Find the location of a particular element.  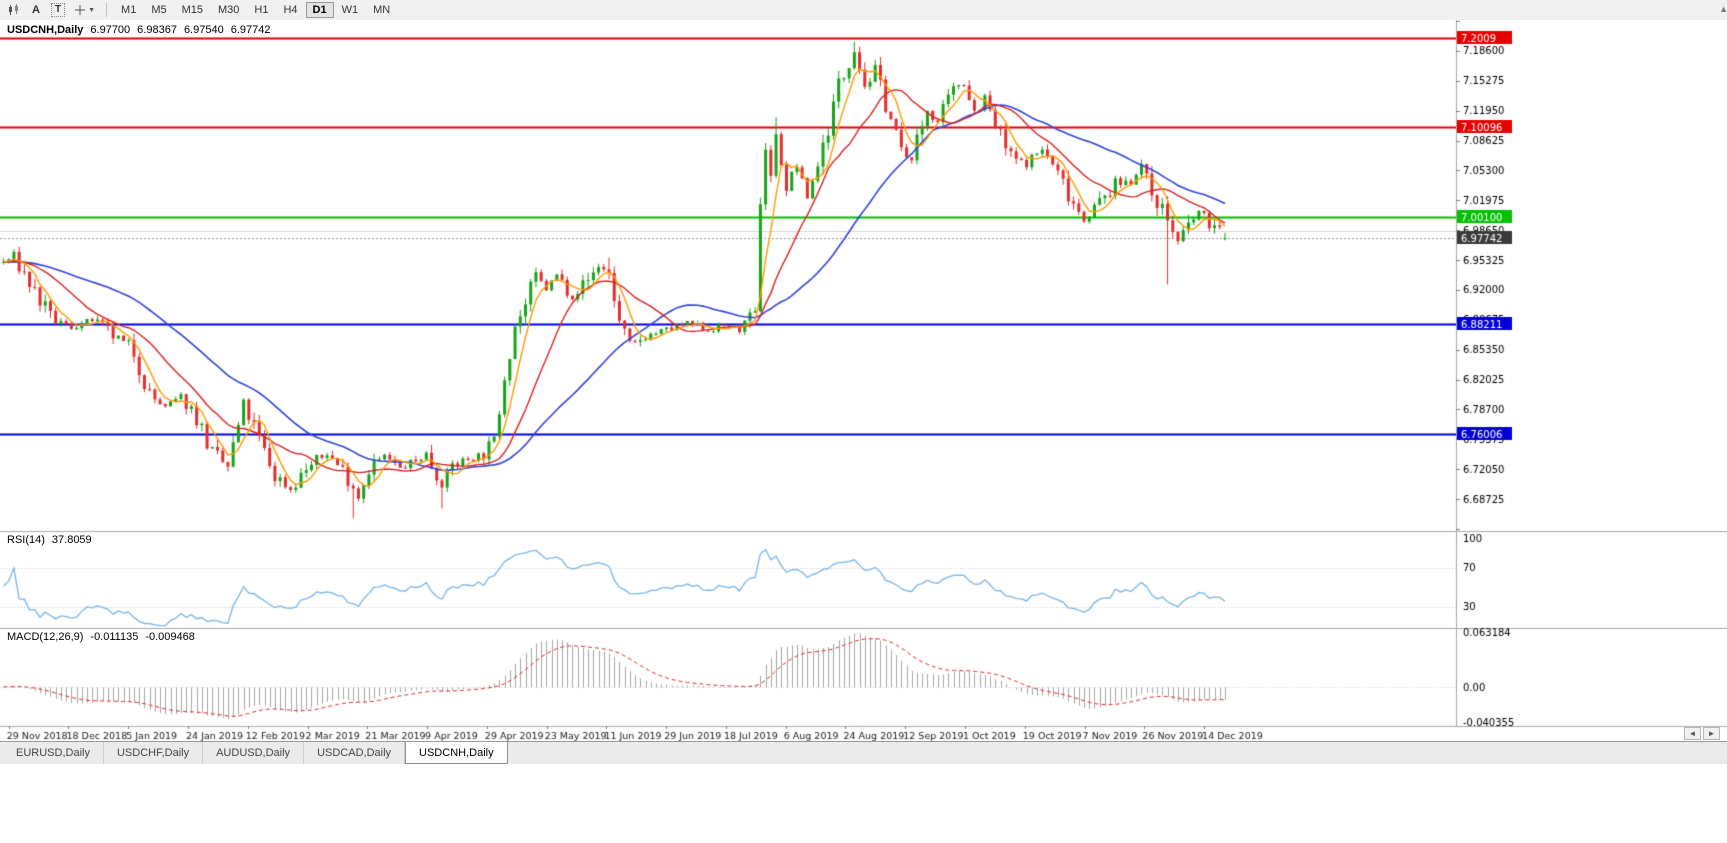

timeframe-h1-button: H1 is located at coordinates (261, 10).